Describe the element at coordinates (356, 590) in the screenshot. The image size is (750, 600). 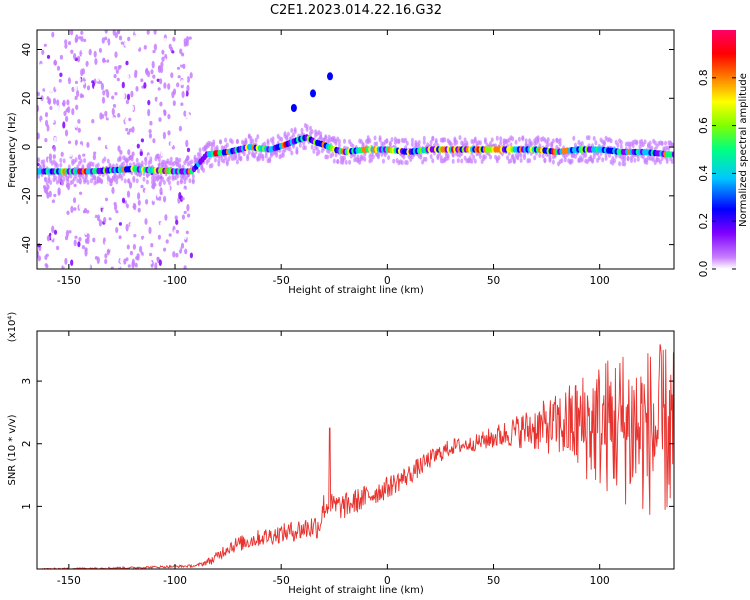
I see `snr-x-label: Height of straight line (km)` at that location.